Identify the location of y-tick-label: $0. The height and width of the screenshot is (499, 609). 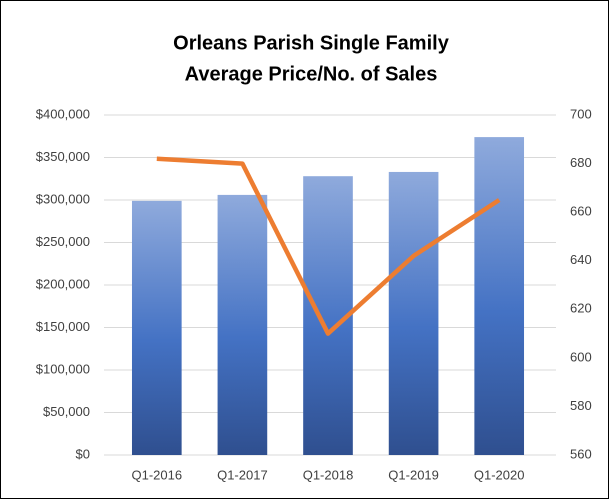
(83, 453).